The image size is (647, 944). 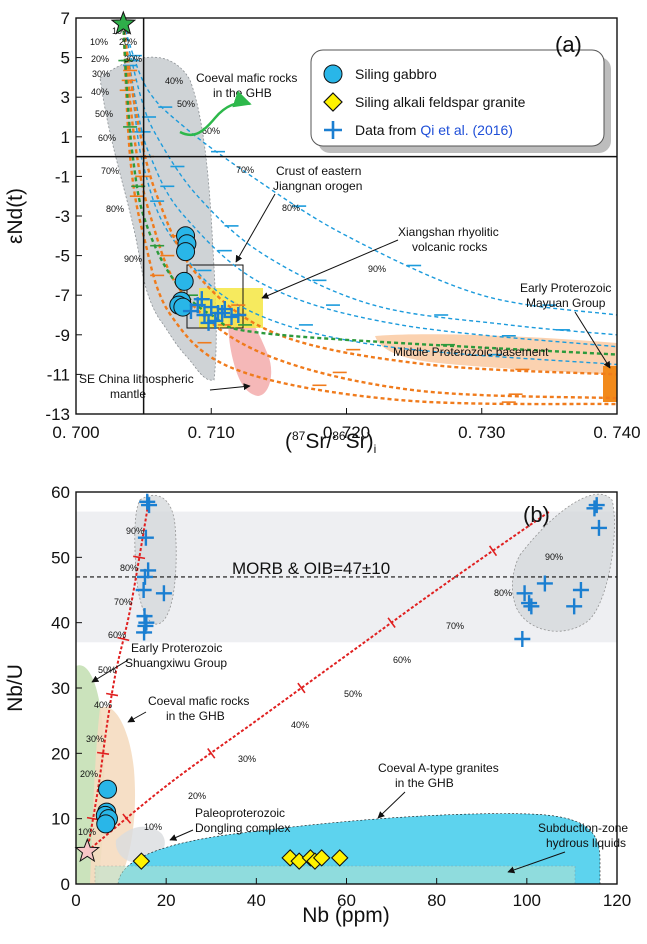 I want to click on annotation: Xiangshan rhyolitic, so click(x=448, y=232).